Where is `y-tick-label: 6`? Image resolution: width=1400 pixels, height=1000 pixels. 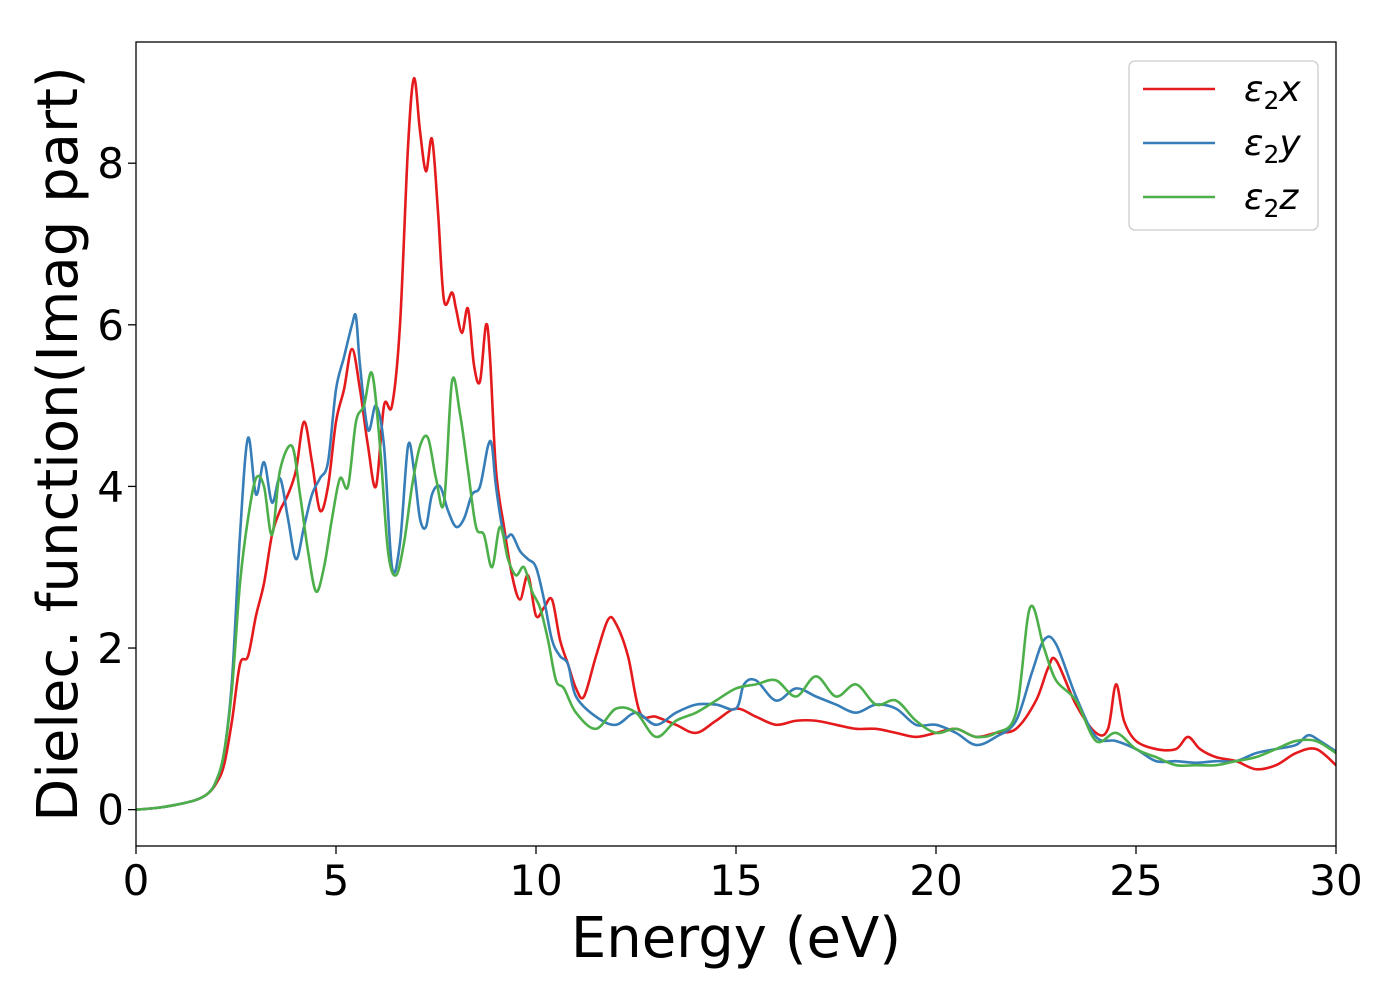 y-tick-label: 6 is located at coordinates (110, 325).